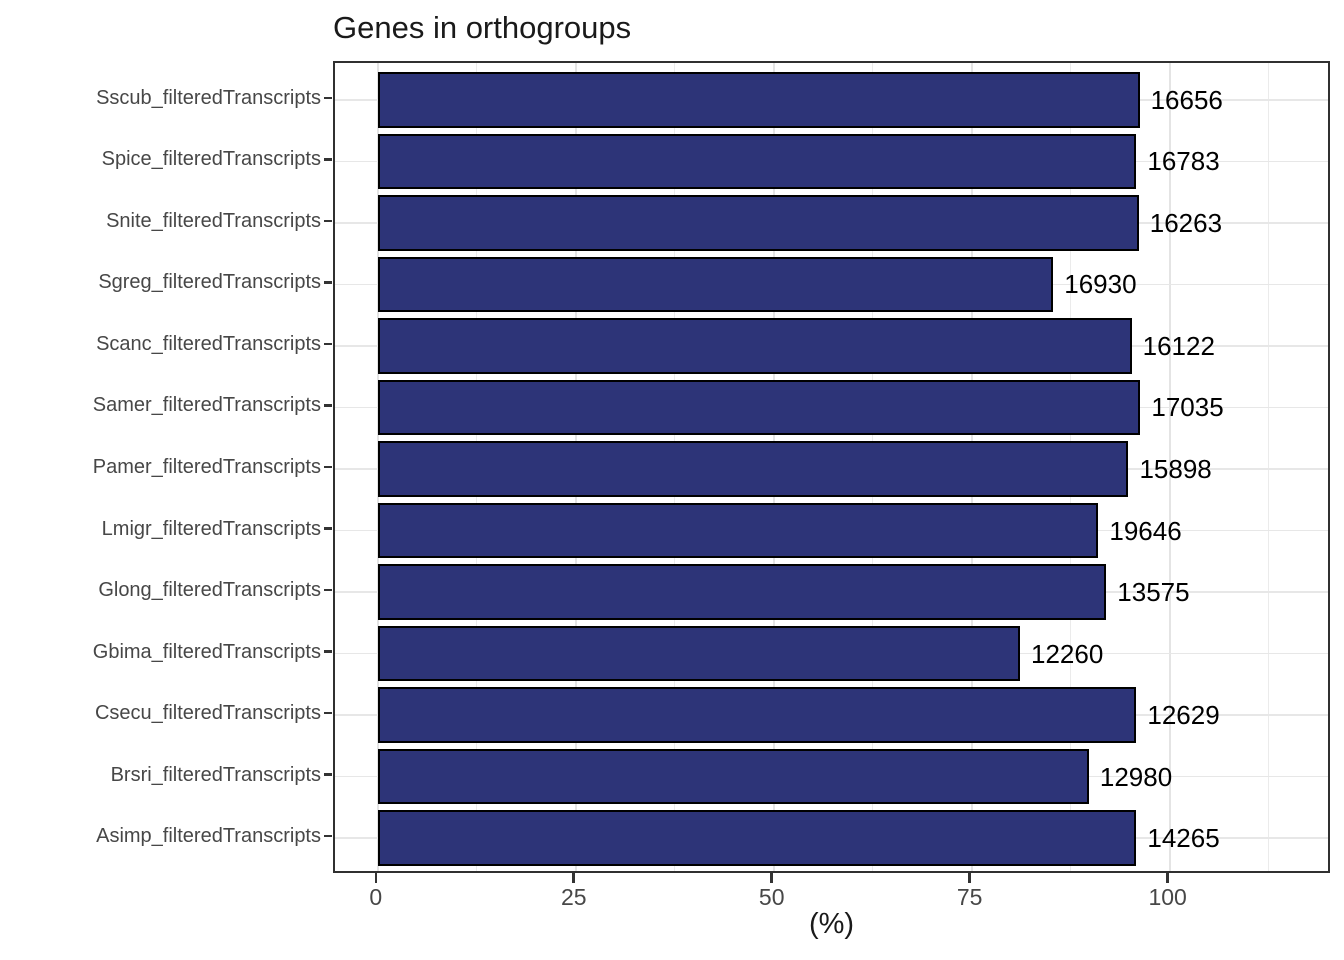 The width and height of the screenshot is (1344, 960). I want to click on y-axis-label: Csecu_filteredTranscripts, so click(207, 713).